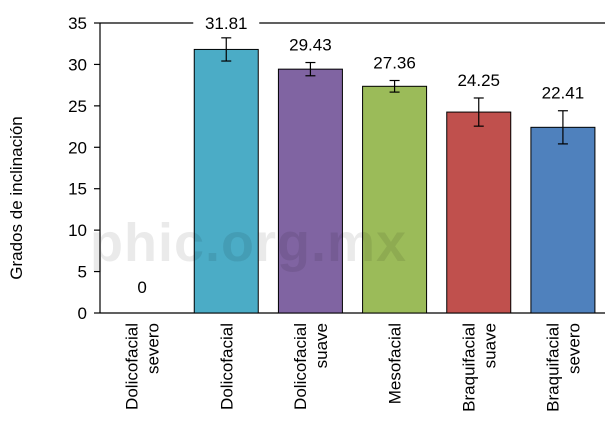 This screenshot has width=606, height=437. I want to click on x-tick-label: Dolicofacial suave, so click(311, 366).